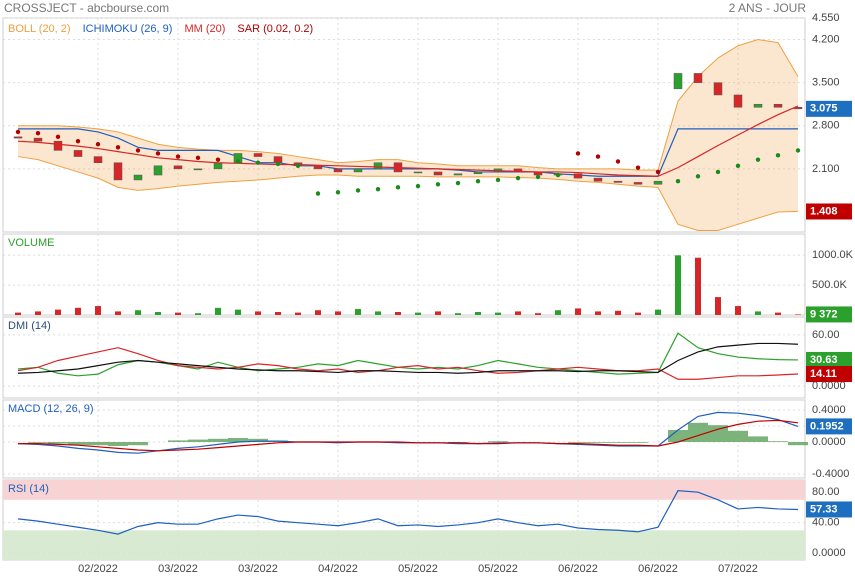 This screenshot has height=580, width=855. Describe the element at coordinates (829, 386) in the screenshot. I see `y-tick-label: 0.0000` at that location.